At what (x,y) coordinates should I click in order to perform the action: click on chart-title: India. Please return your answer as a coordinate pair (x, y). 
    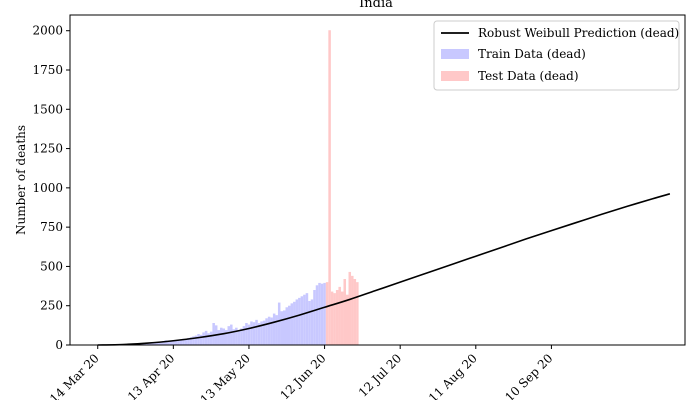
    Looking at the image, I should click on (376, 5).